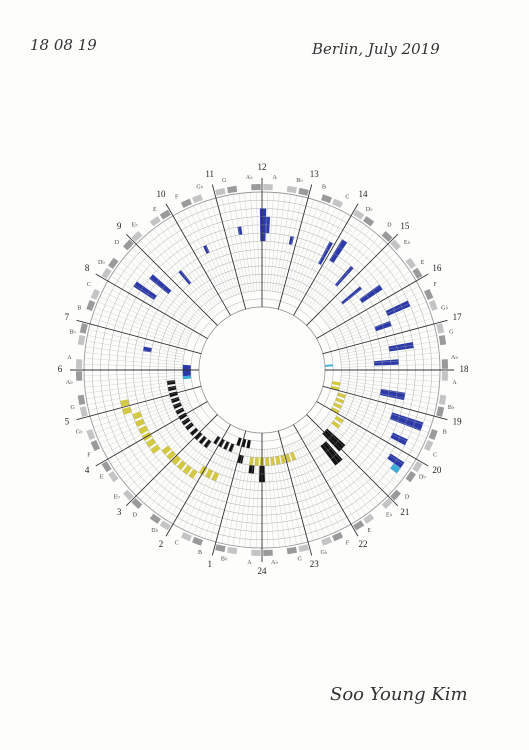 This screenshot has width=529, height=750. Describe the element at coordinates (451, 407) in the screenshot. I see `note-label: B♭` at that location.